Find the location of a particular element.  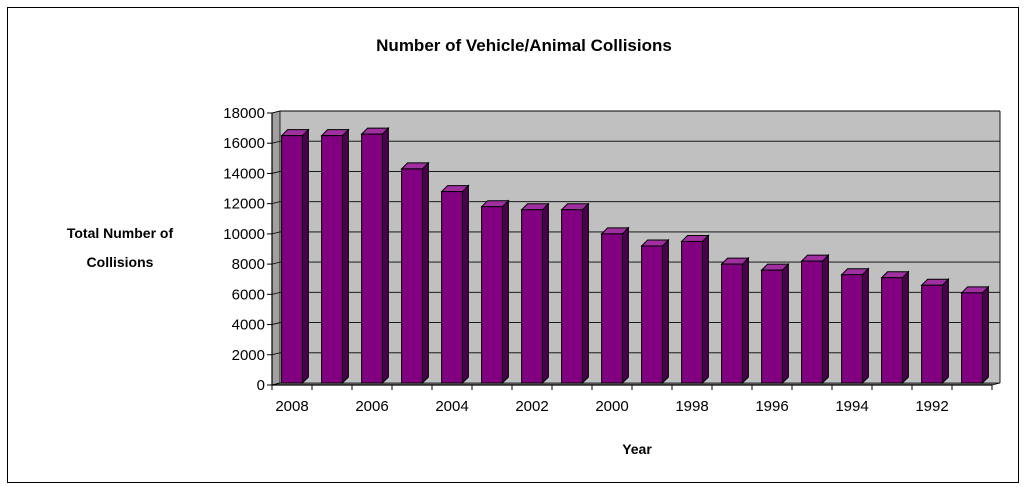

chart-title: Number of Vehicle/Animal Collisions is located at coordinates (524, 45).